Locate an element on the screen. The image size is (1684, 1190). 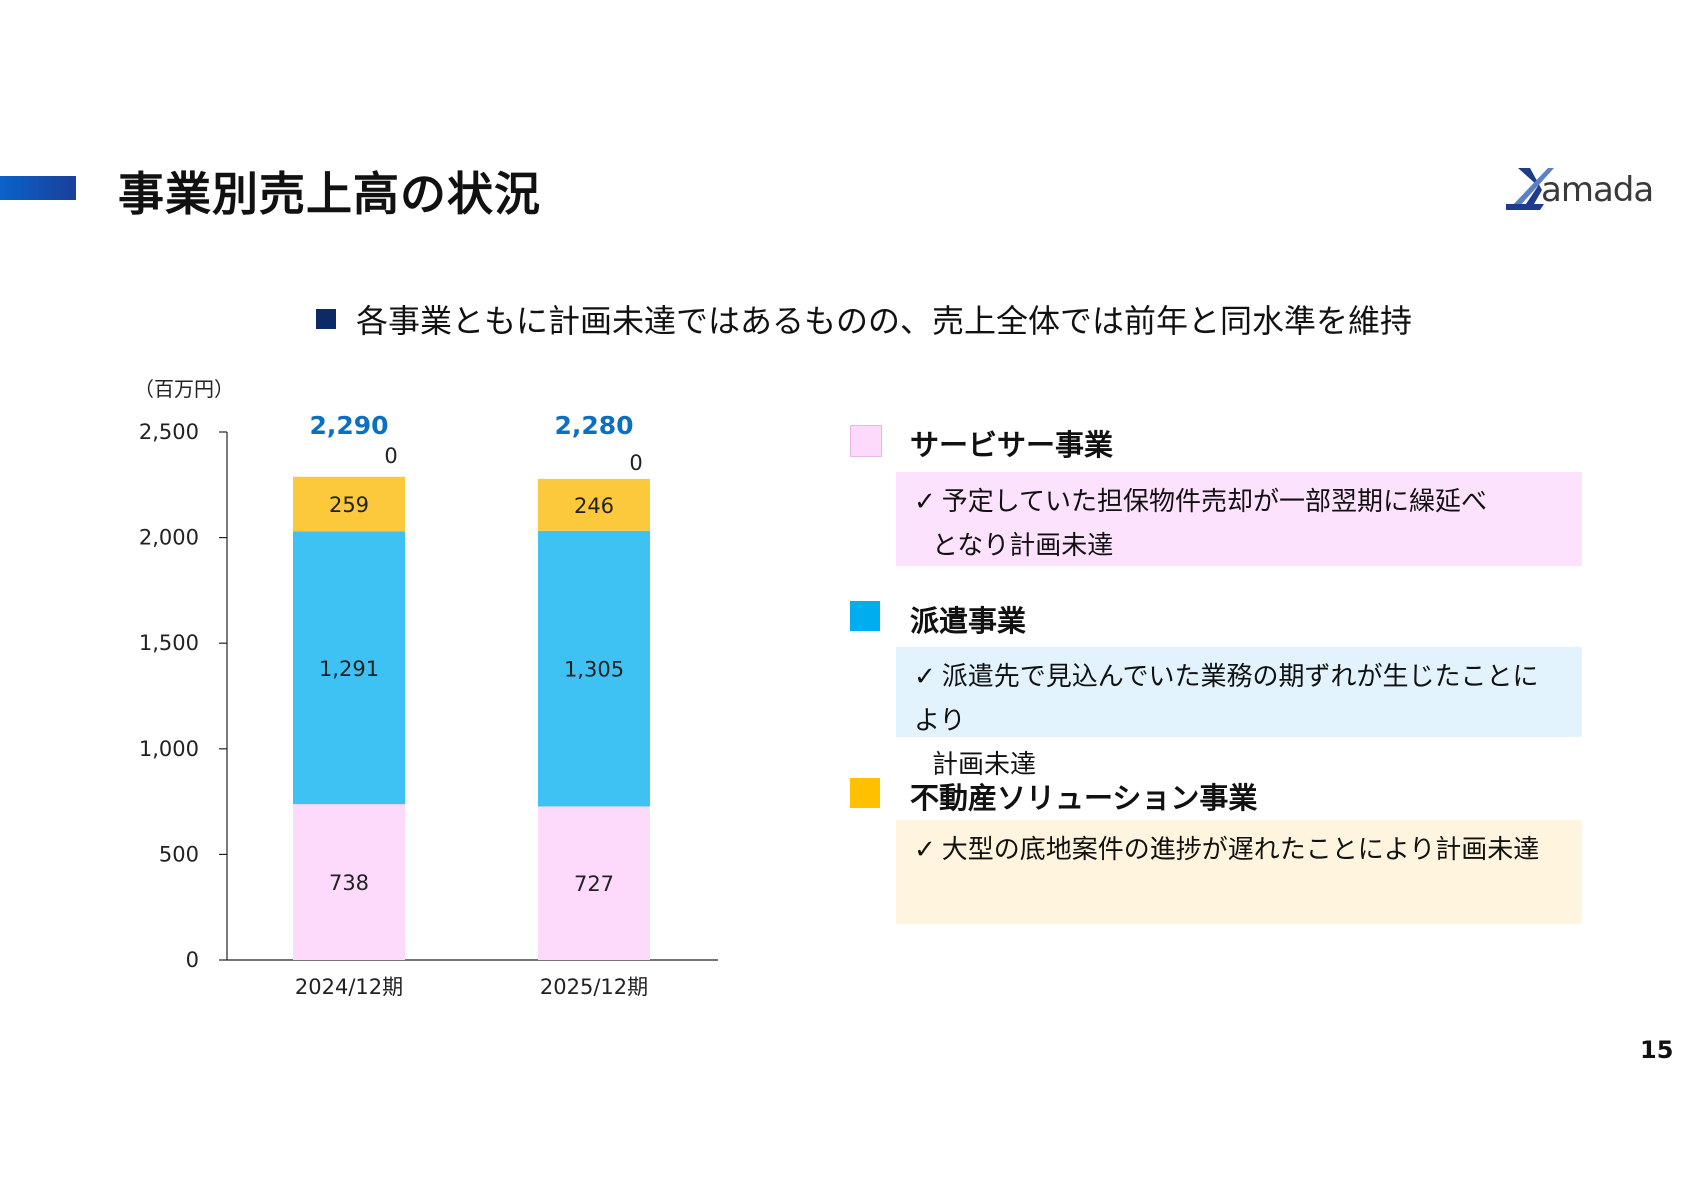
bar-value-label-dispatch: 1,291 is located at coordinates (349, 669).